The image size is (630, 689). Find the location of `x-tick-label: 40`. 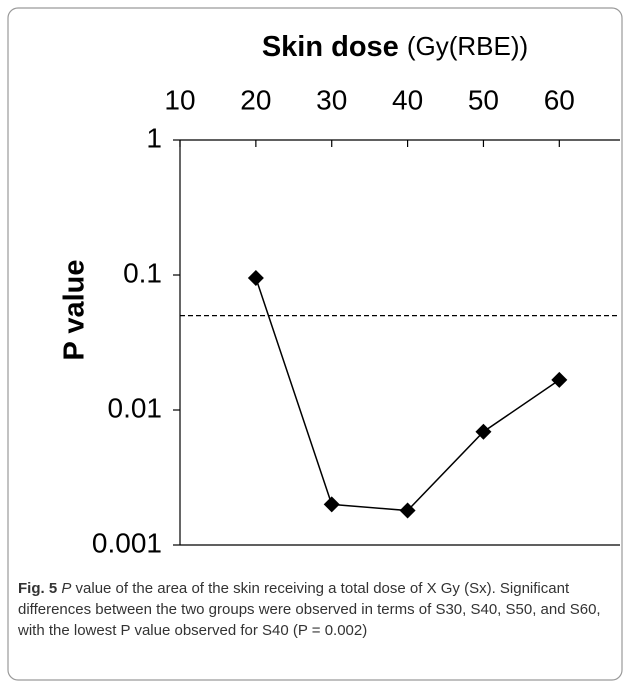

x-tick-label: 40 is located at coordinates (407, 99).